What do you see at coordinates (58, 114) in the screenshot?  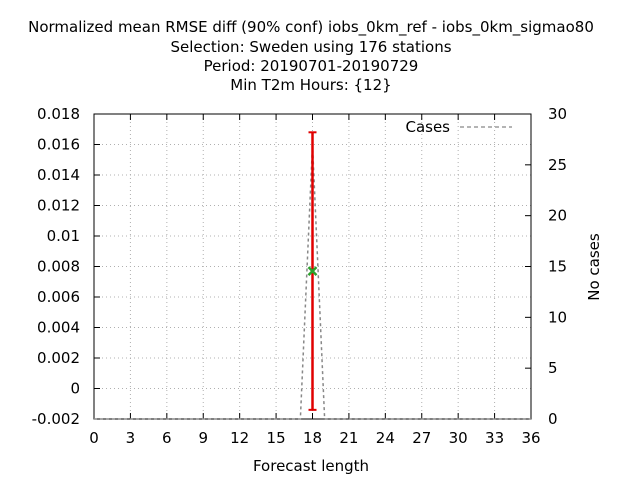 I see `y-tick-label: 0.018` at bounding box center [58, 114].